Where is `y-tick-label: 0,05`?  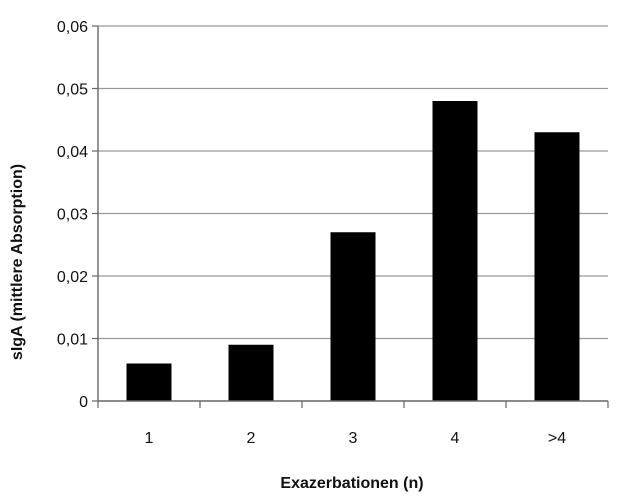
y-tick-label: 0,05 is located at coordinates (72, 90).